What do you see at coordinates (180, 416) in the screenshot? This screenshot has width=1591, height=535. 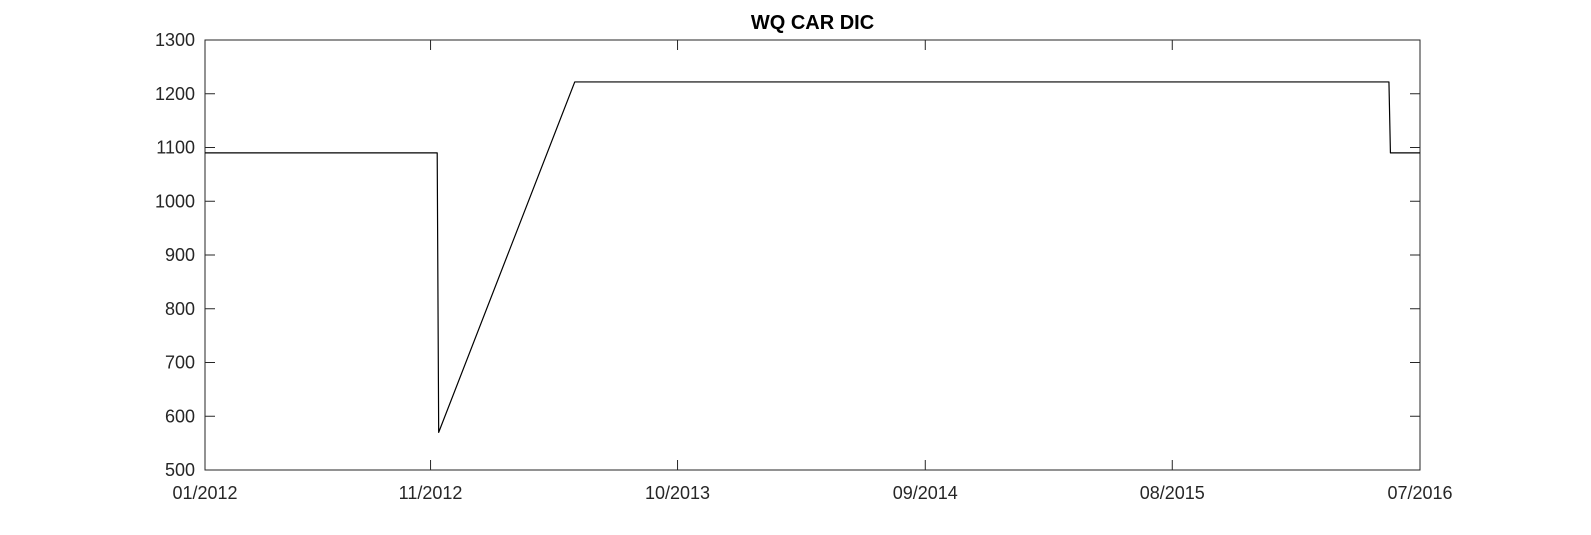 I see `y-tick-label: 600` at bounding box center [180, 416].